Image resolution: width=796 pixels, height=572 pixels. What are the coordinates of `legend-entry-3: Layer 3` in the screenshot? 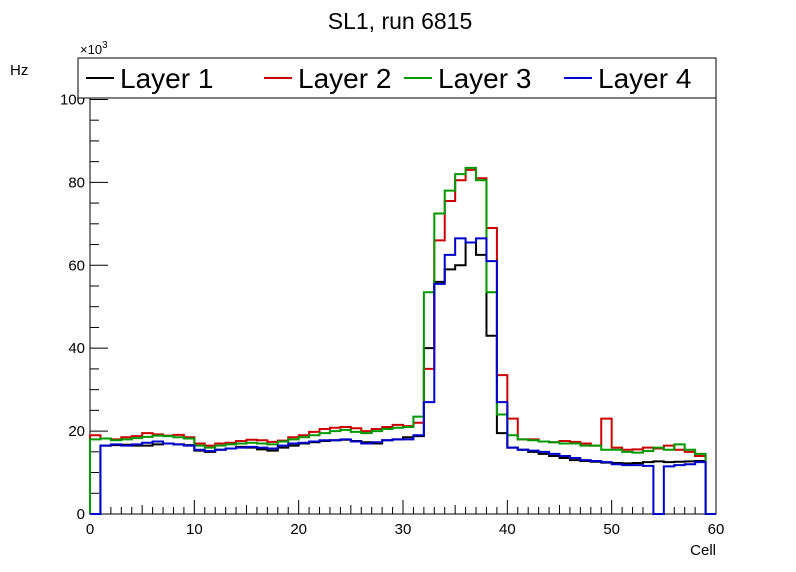 It's located at (467, 78).